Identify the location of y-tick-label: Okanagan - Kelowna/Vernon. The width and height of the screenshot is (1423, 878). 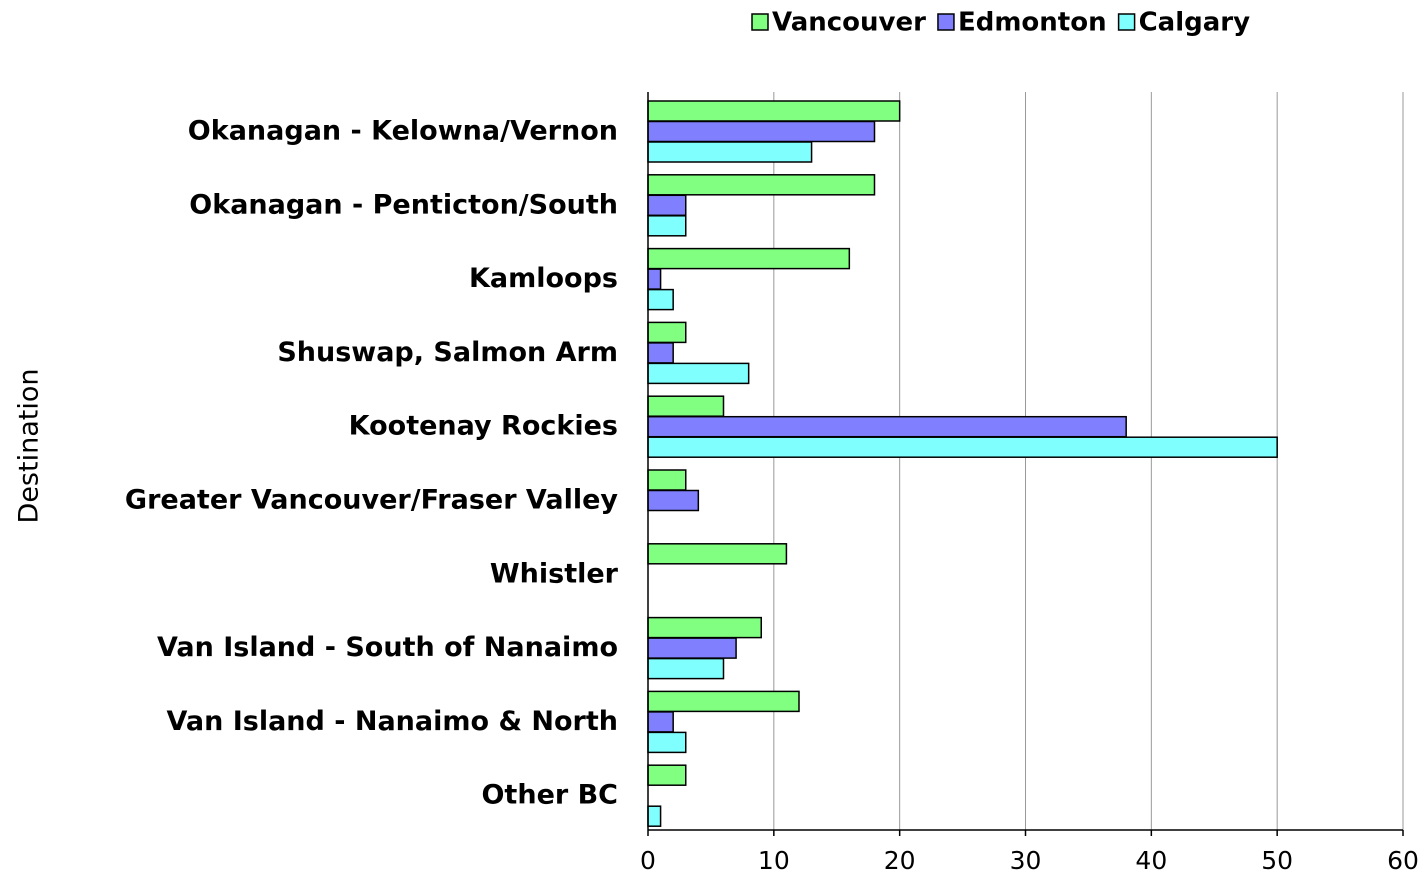
(403, 131).